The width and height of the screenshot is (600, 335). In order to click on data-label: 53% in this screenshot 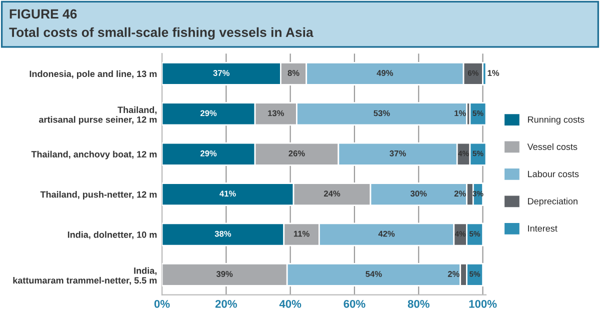, I will do `click(382, 113)`.